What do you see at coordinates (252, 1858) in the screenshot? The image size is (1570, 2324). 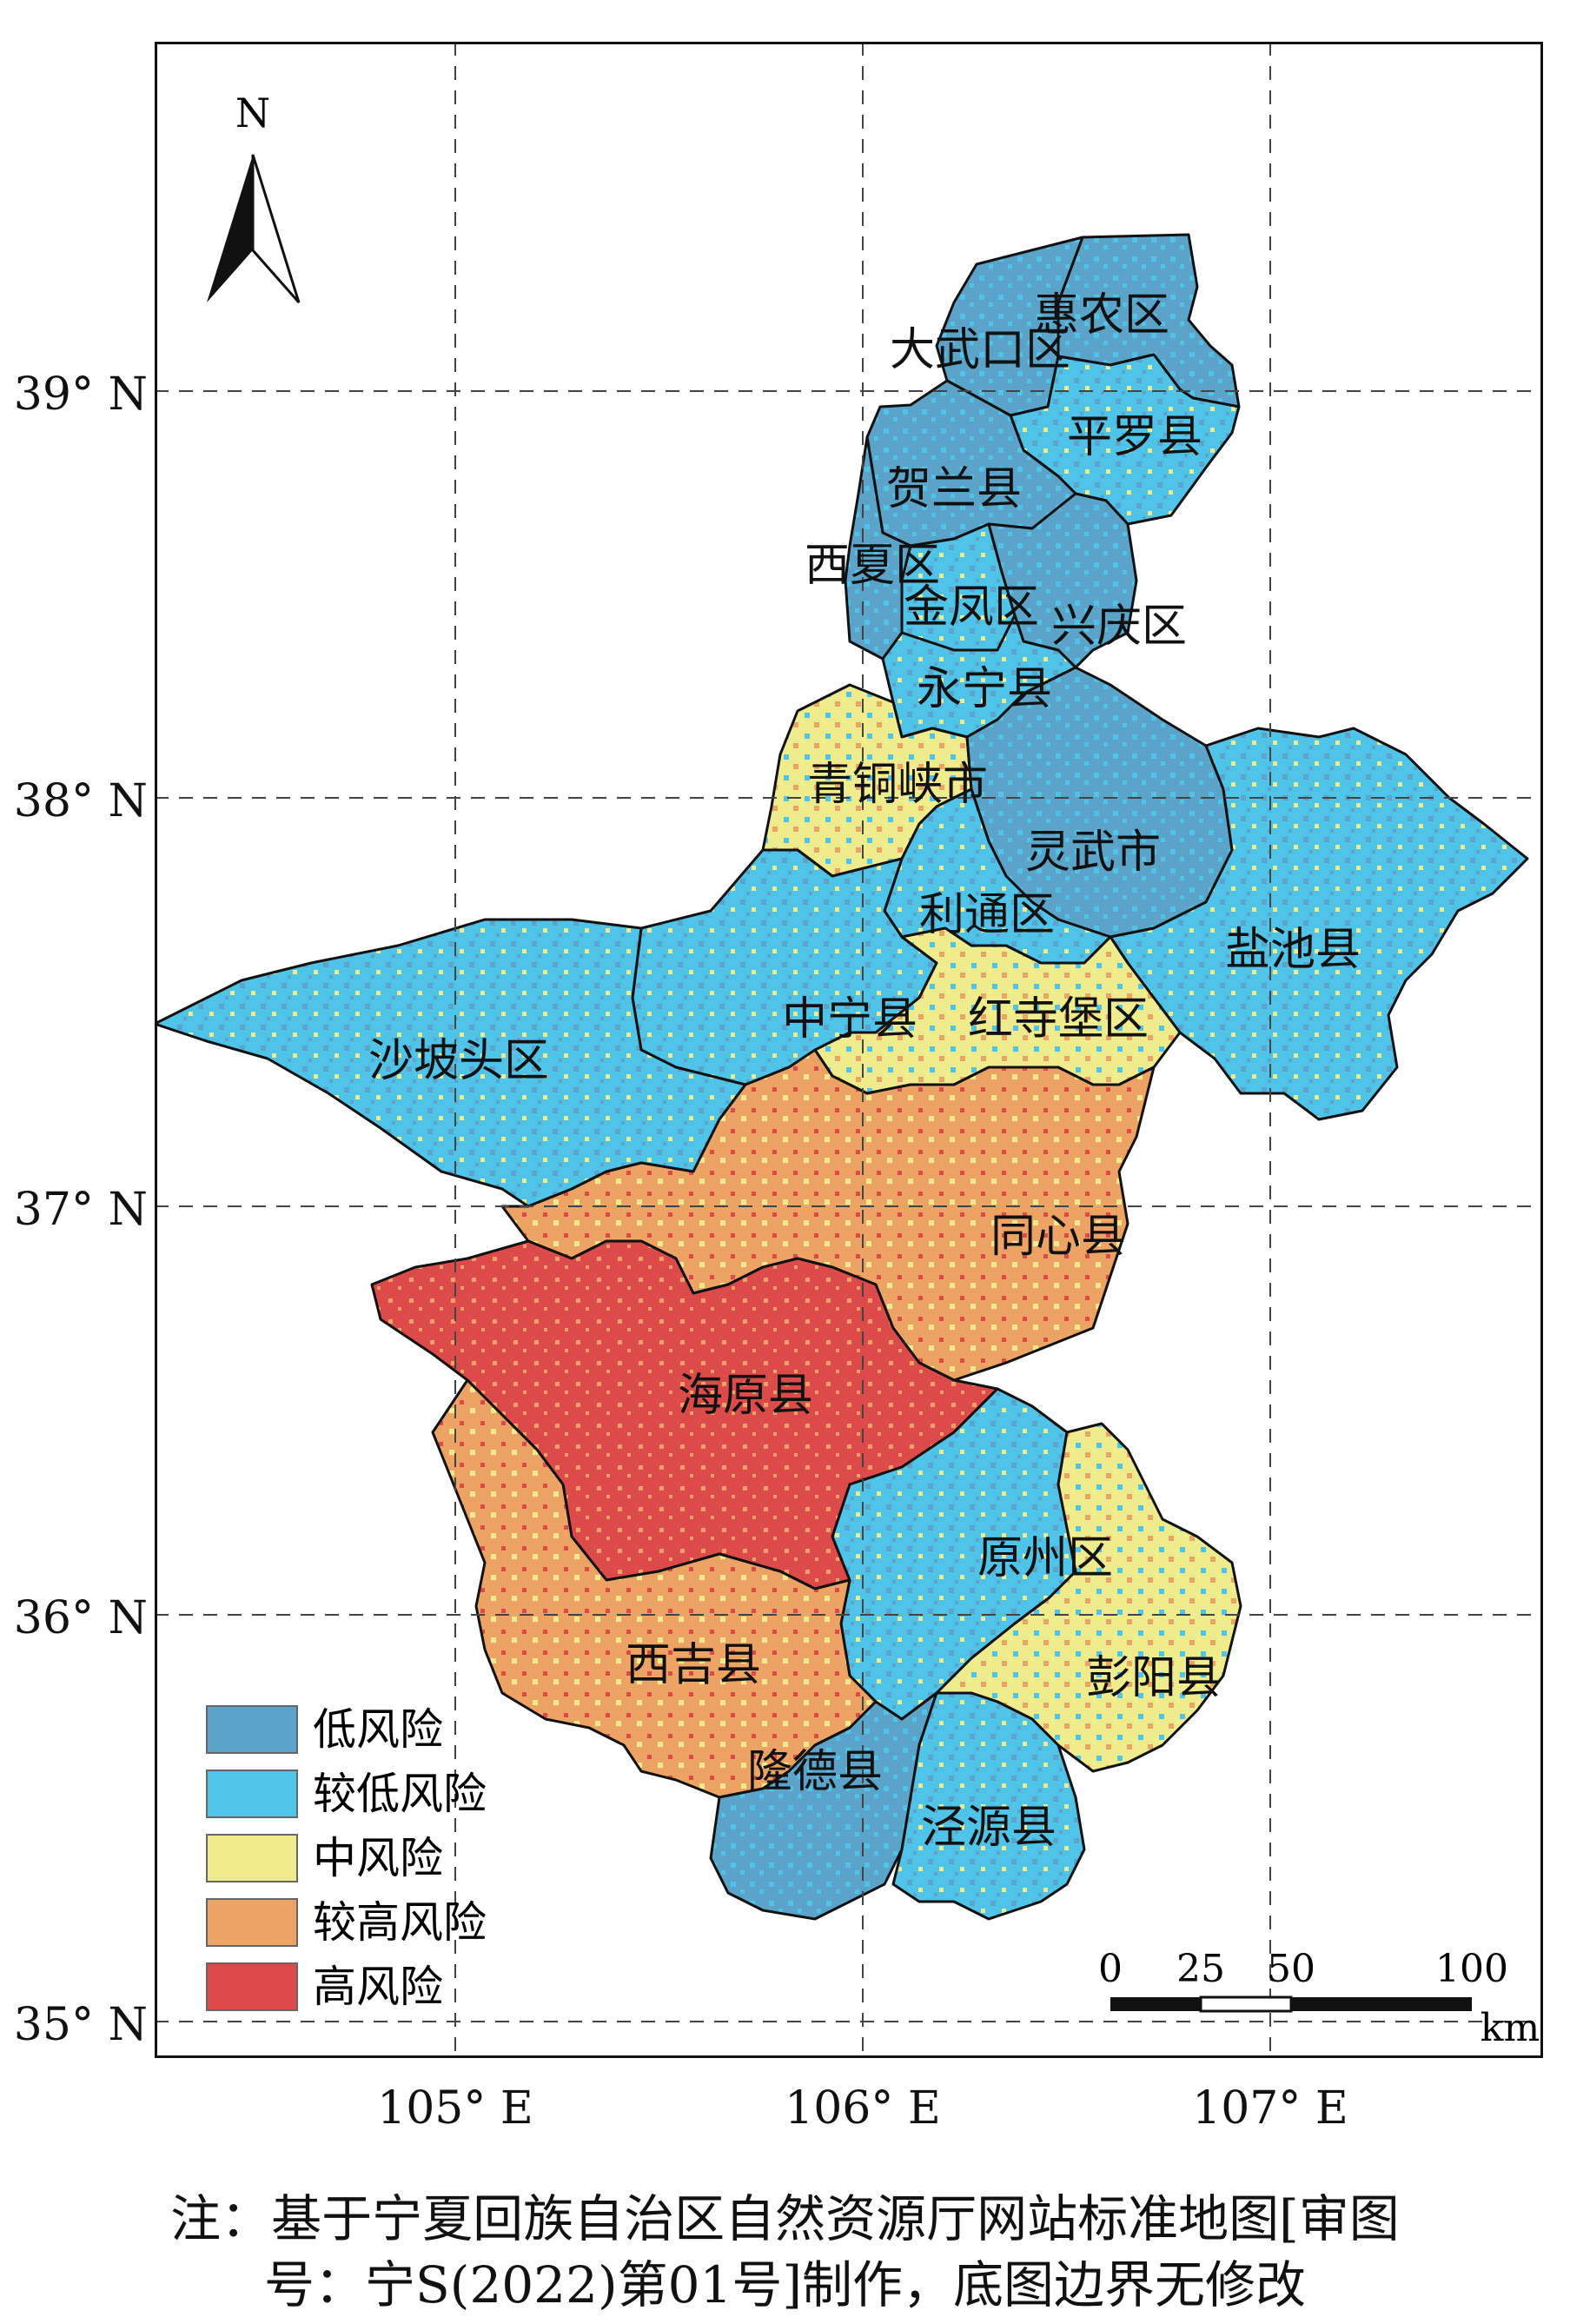 I see `legend-swatch-medium` at bounding box center [252, 1858].